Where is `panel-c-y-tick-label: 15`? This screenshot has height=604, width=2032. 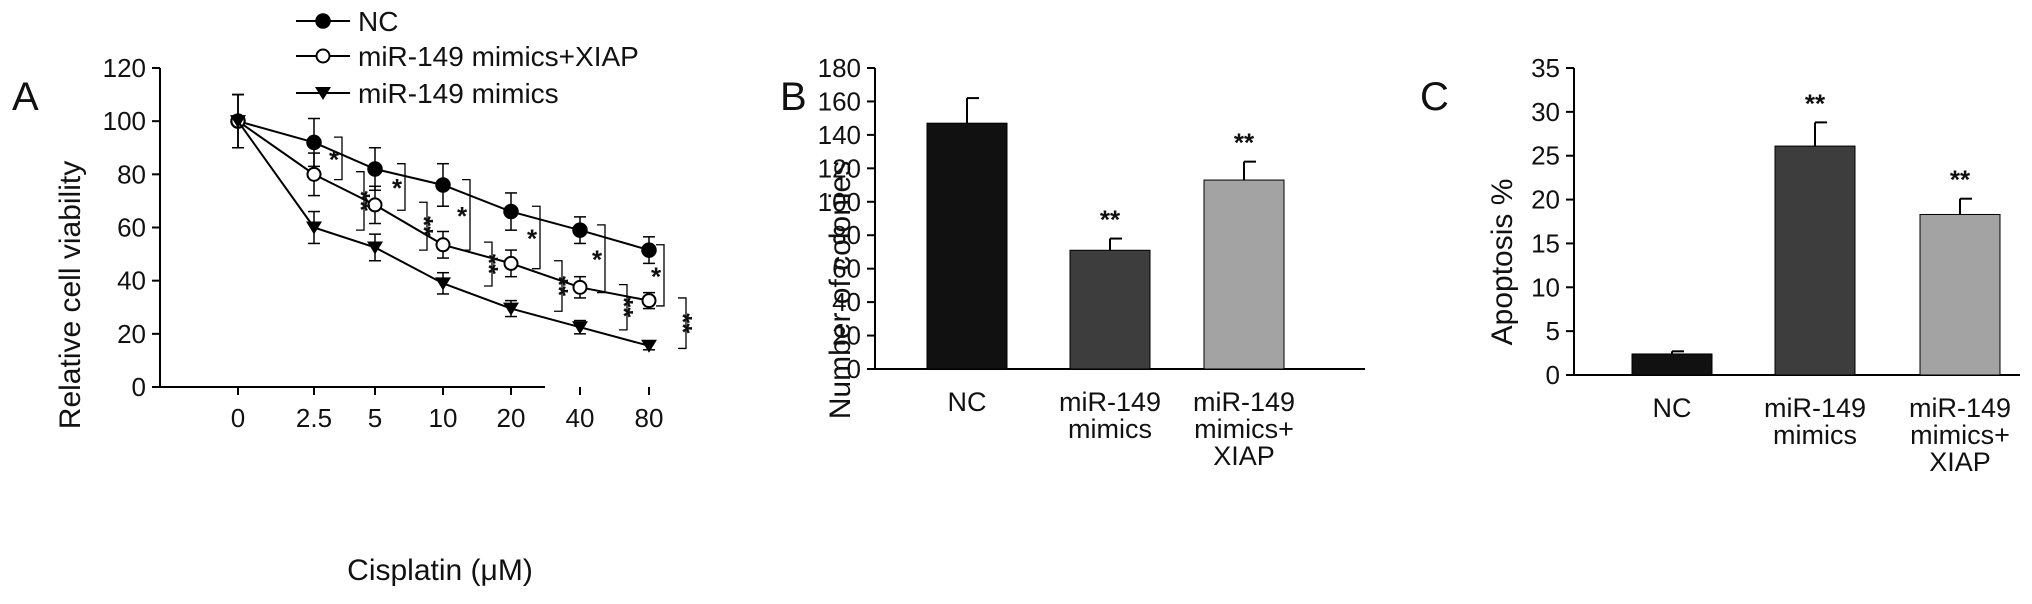
panel-c-y-tick-label: 15 is located at coordinates (1545, 243).